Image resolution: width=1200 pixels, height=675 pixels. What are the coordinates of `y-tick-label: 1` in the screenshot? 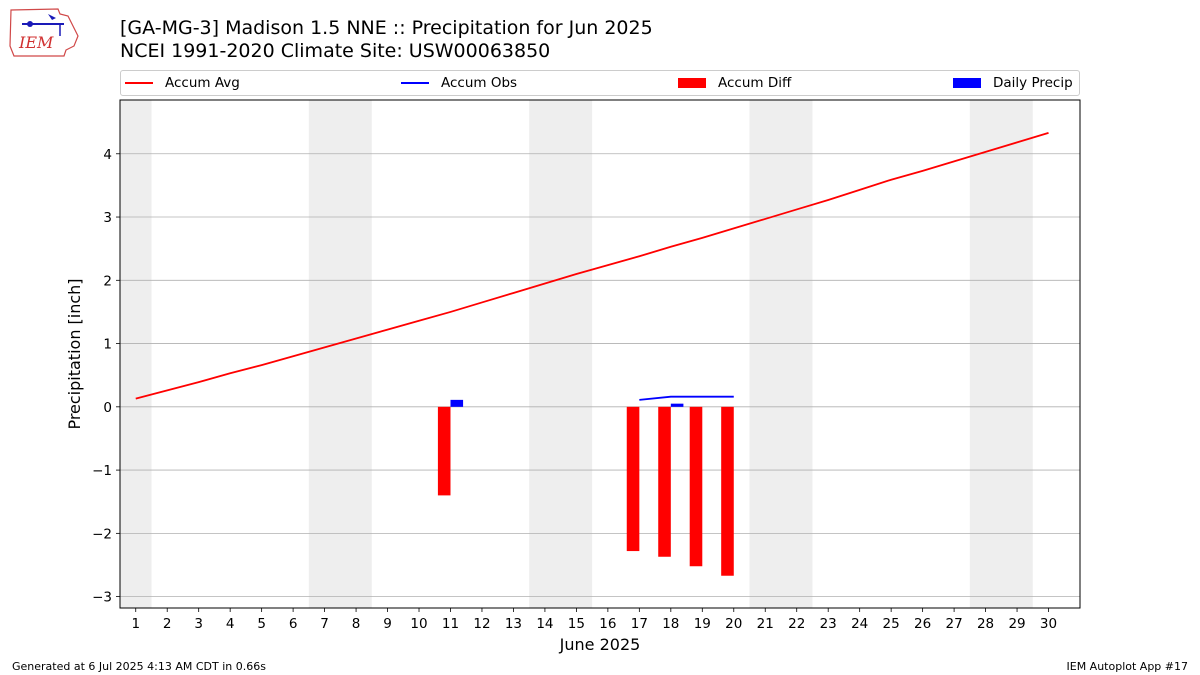 It's located at (107, 345).